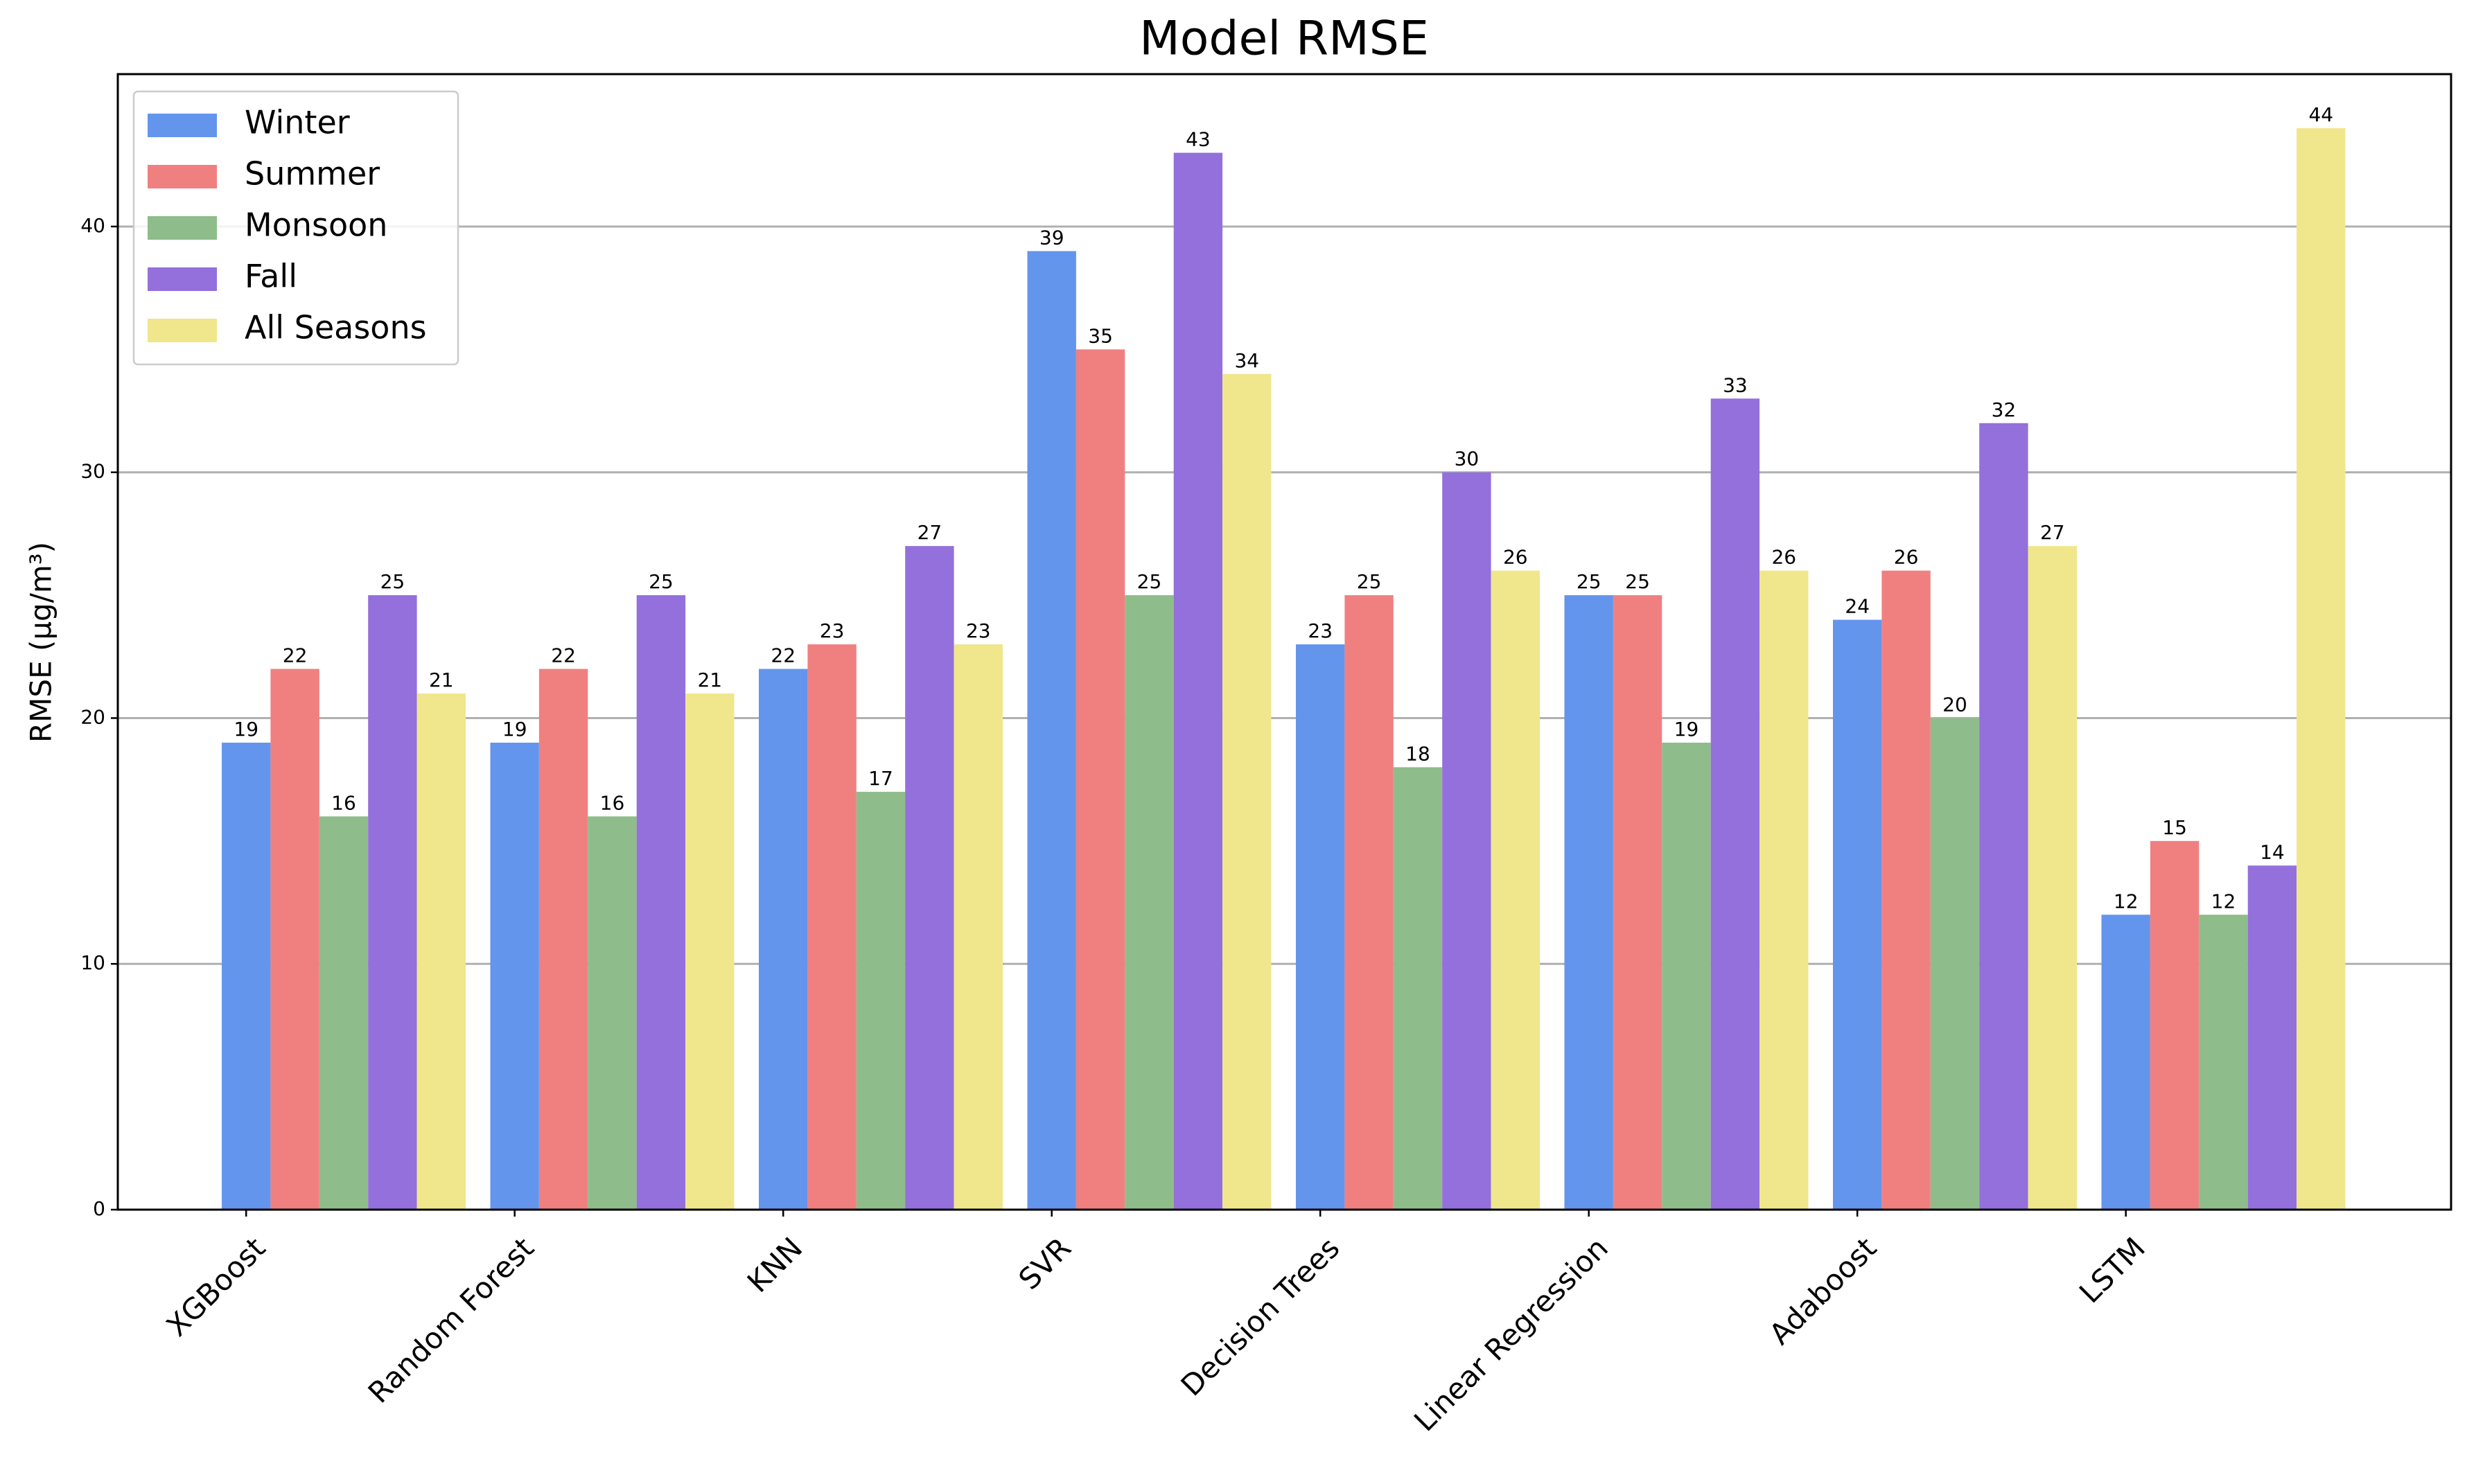 The image size is (2467, 1484). Describe the element at coordinates (1468, 459) in the screenshot. I see `data-label: 30` at that location.